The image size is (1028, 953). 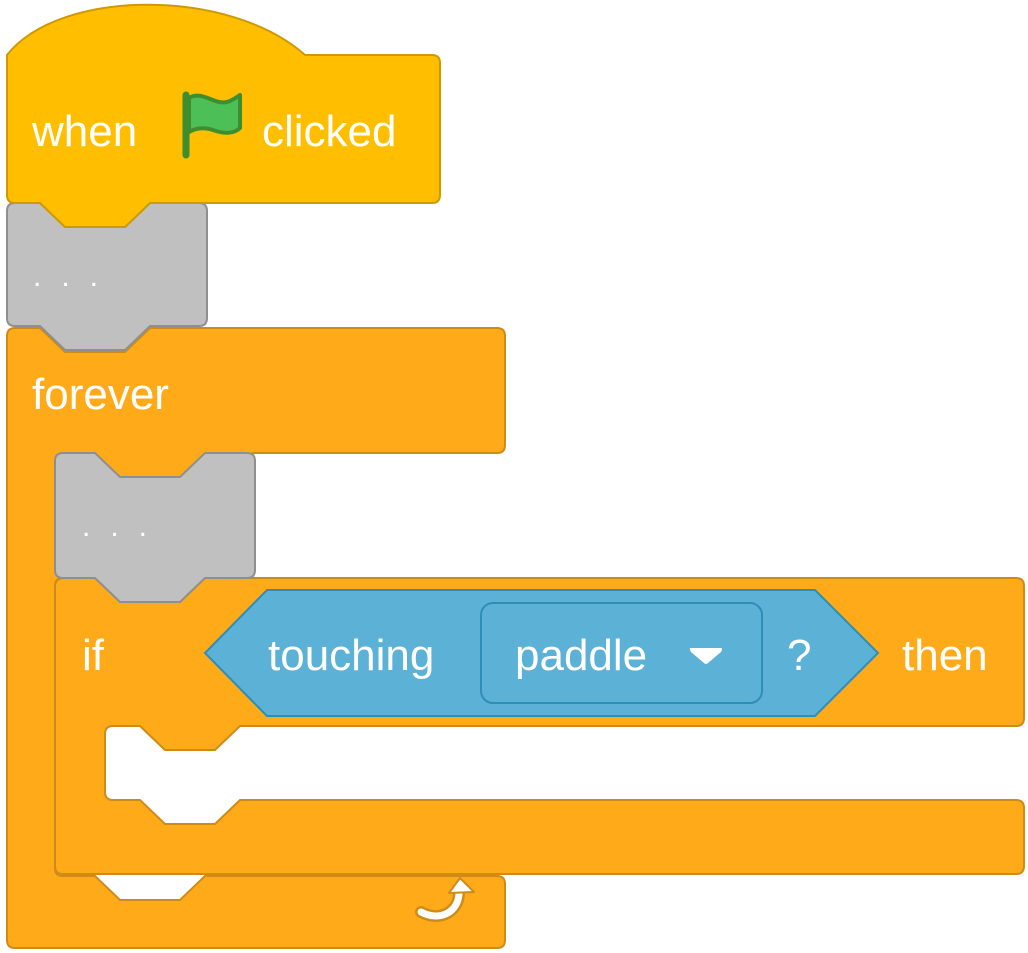 What do you see at coordinates (581, 655) in the screenshot?
I see `dropdown-value: paddle` at bounding box center [581, 655].